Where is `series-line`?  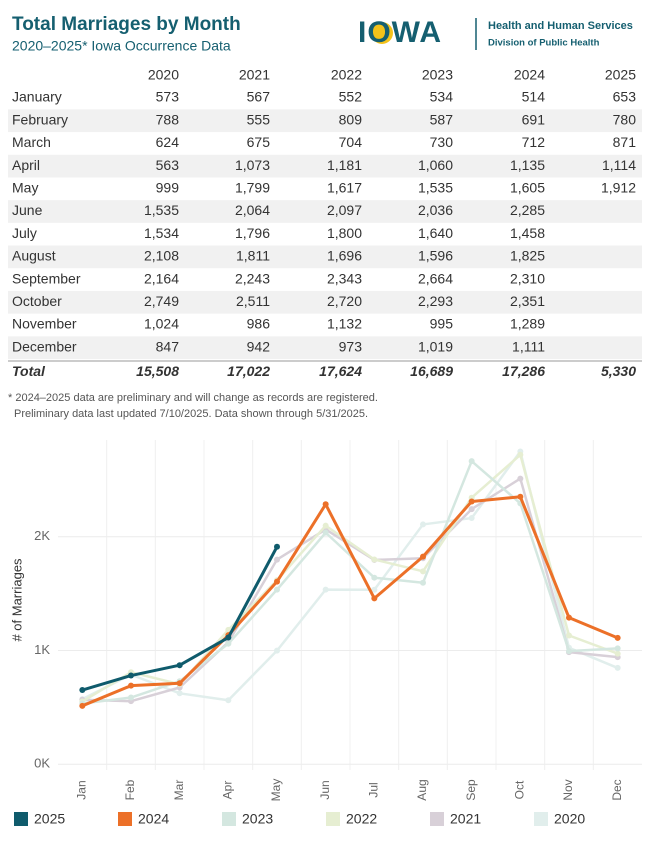
series-line is located at coordinates (180, 619).